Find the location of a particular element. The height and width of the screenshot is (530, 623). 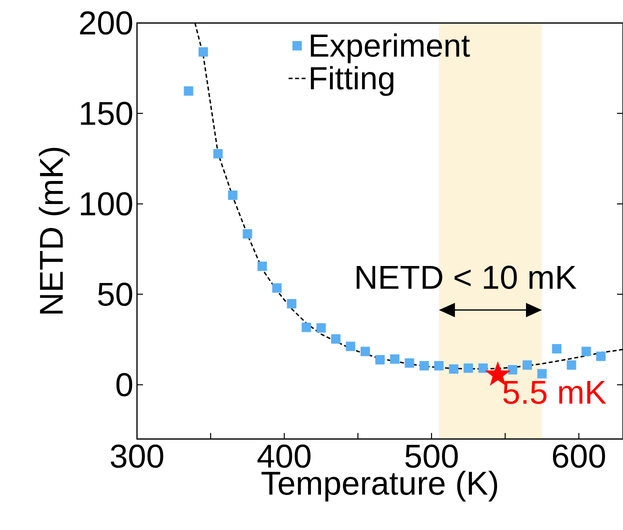

y-tick-label: 150 is located at coordinates (106, 114).